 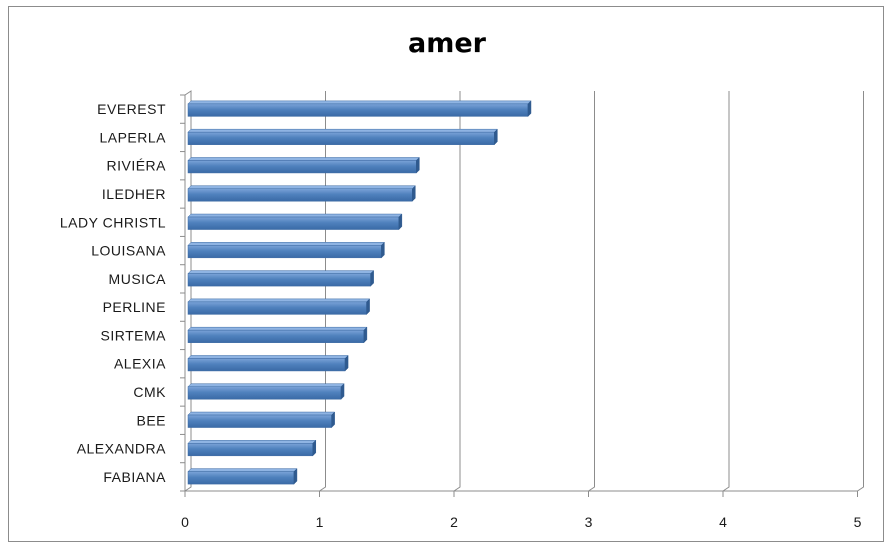 I want to click on x-tick-label: 0, so click(x=185, y=522).